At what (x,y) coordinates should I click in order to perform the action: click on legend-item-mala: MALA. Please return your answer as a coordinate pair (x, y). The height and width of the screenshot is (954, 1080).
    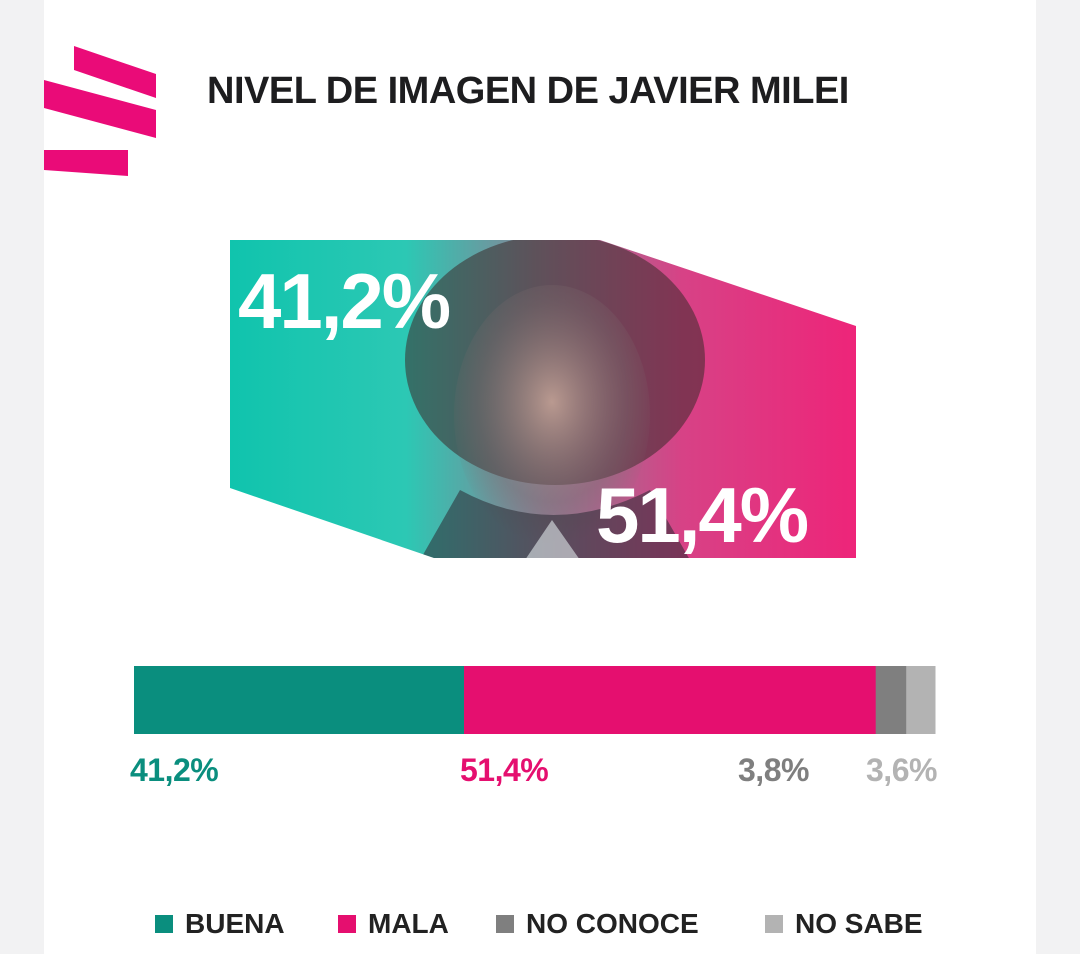
    Looking at the image, I should click on (393, 924).